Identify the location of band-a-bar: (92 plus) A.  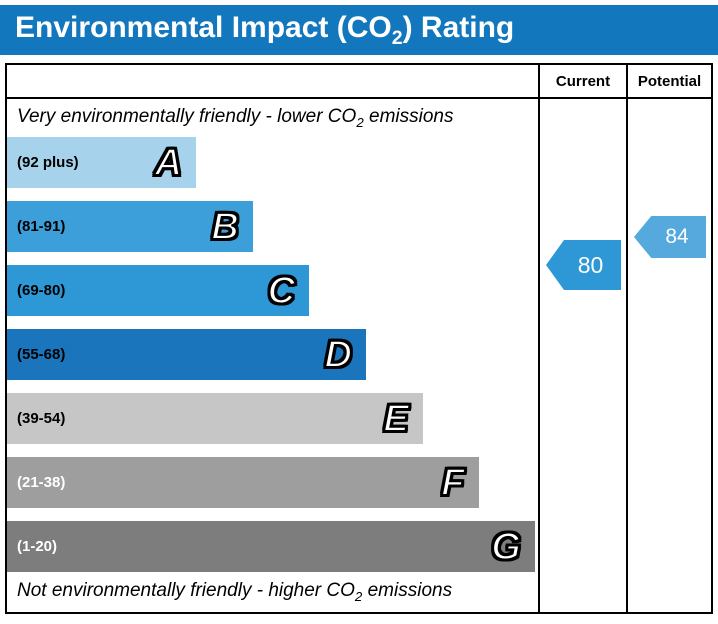
(102, 162).